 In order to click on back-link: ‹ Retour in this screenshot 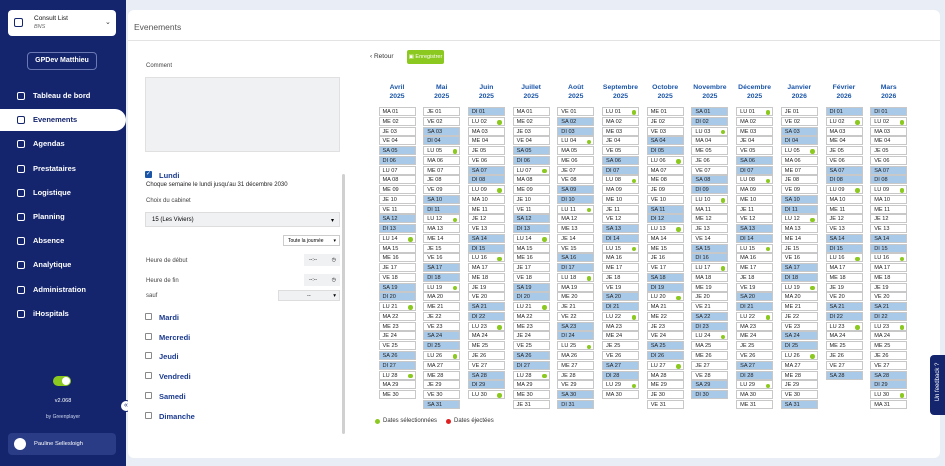, I will do `click(382, 56)`.